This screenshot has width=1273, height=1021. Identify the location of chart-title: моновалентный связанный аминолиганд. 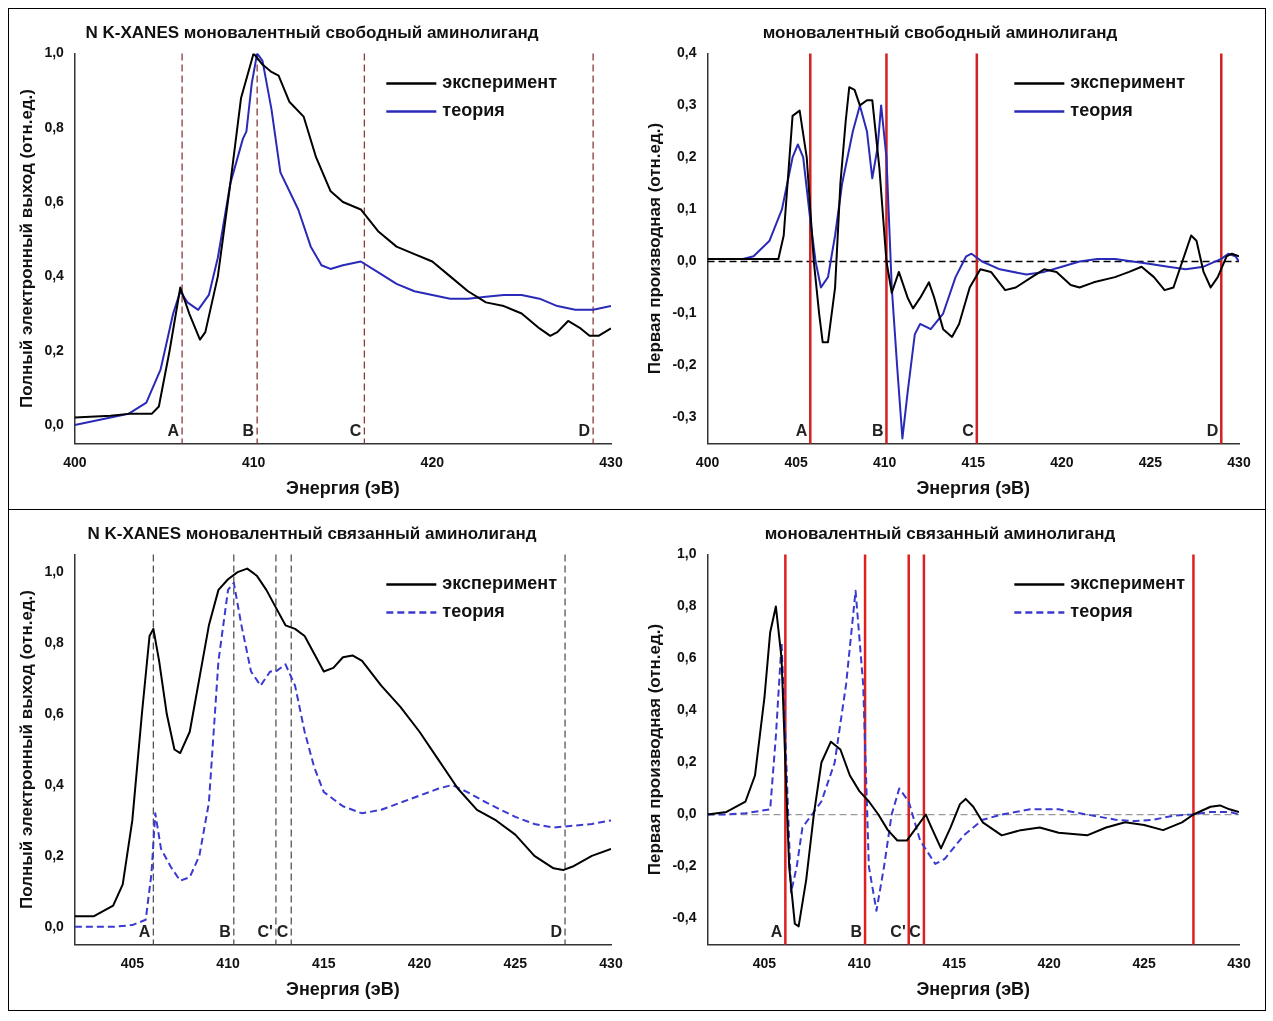
(940, 533).